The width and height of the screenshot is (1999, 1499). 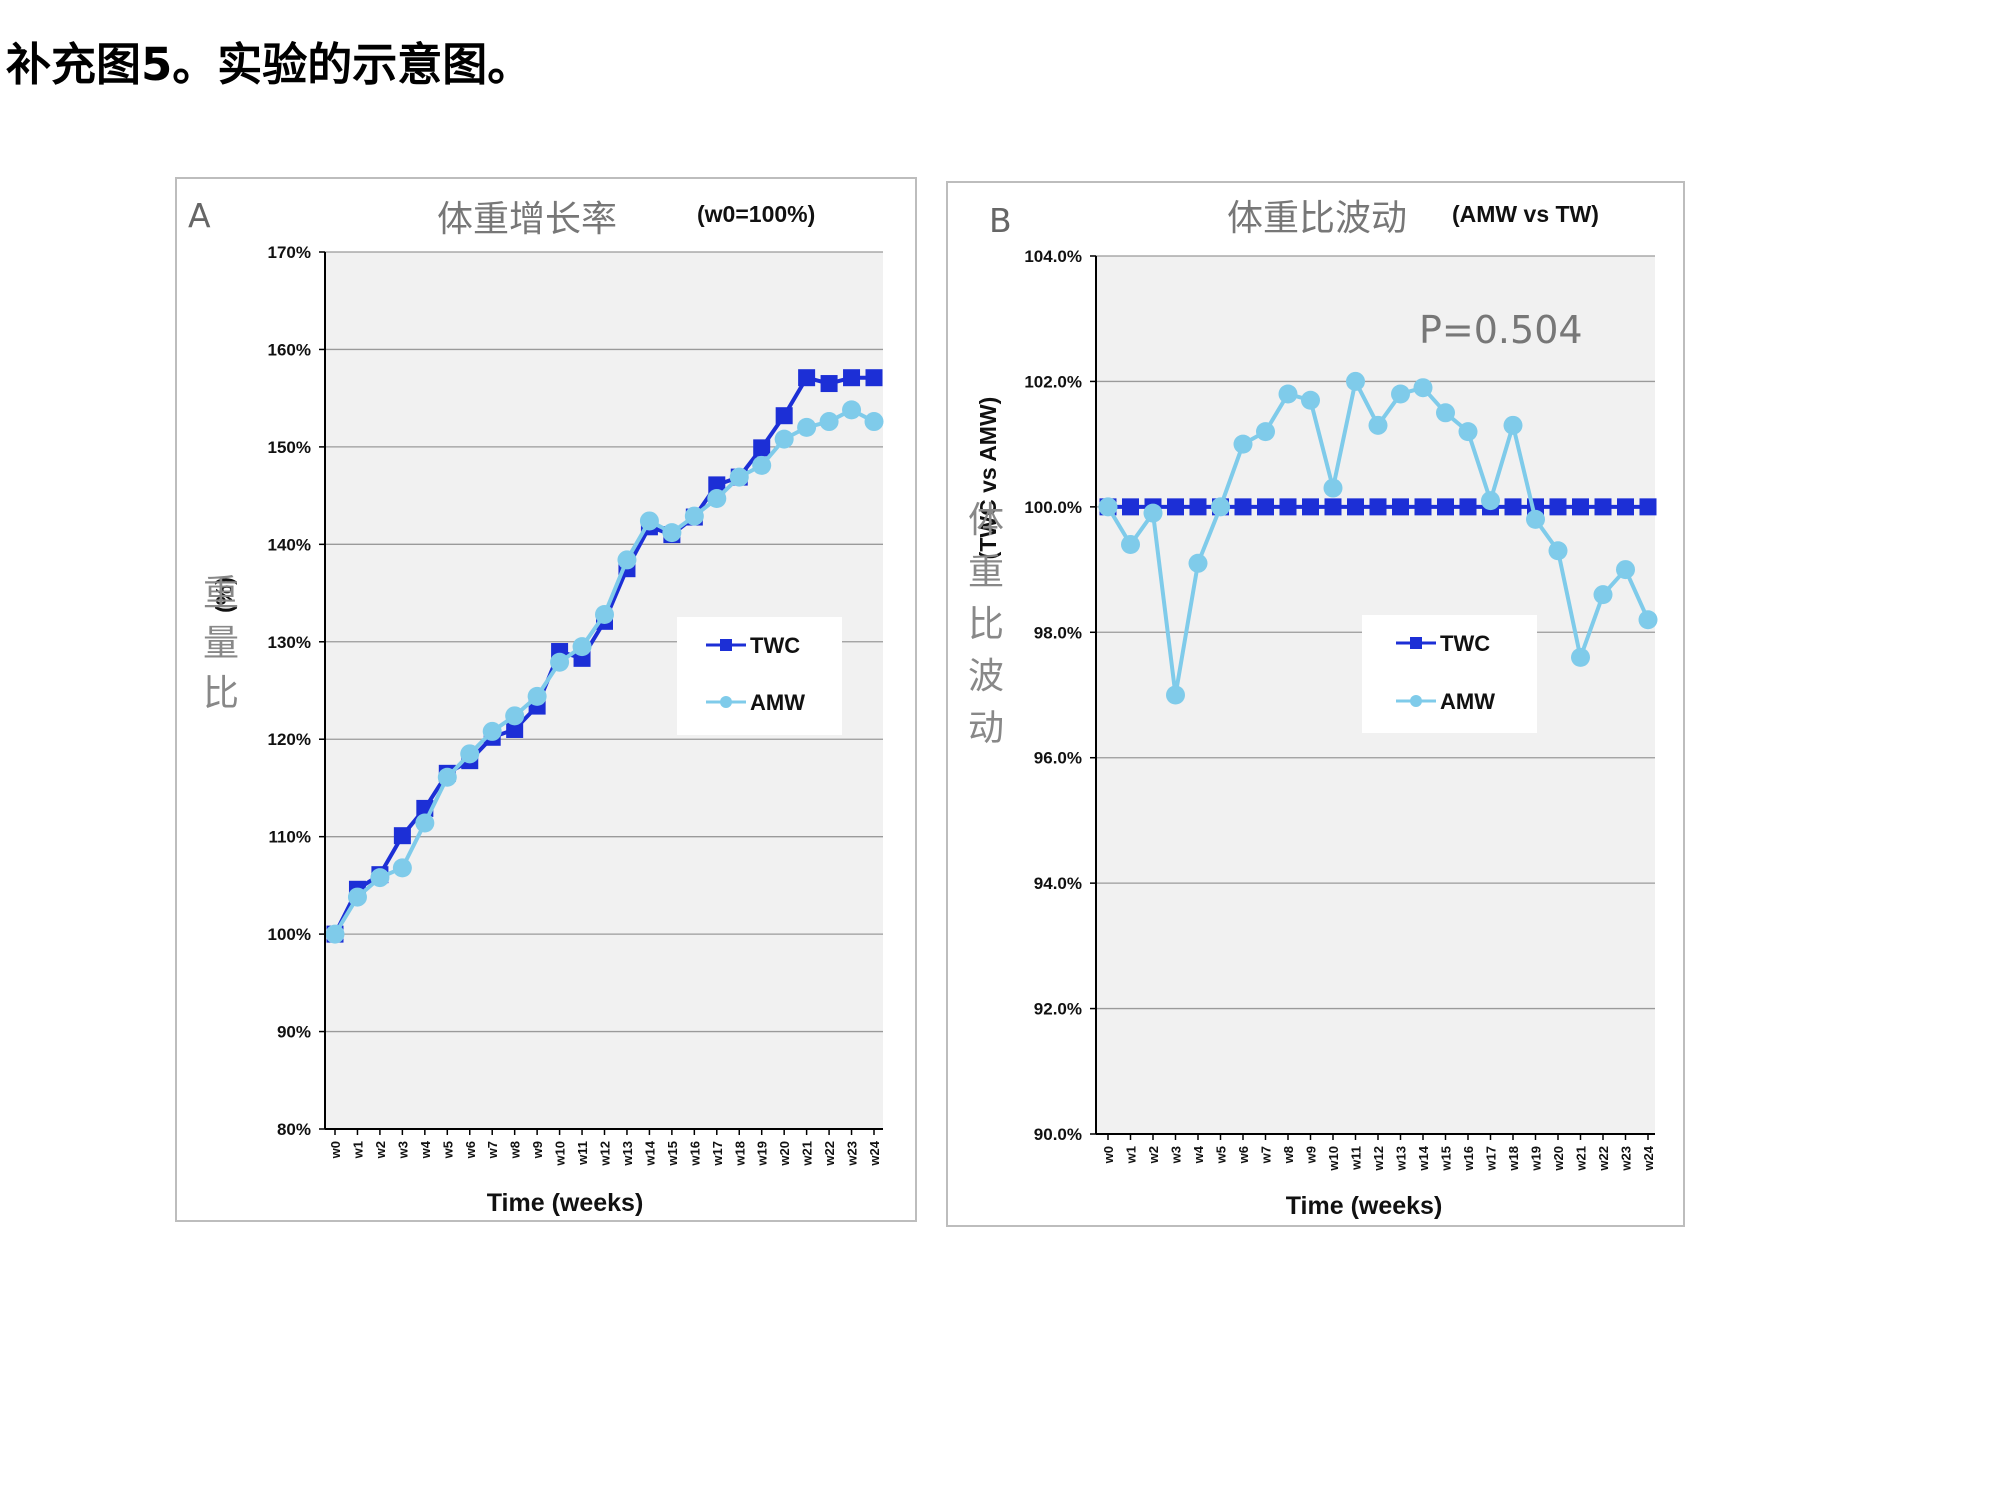 What do you see at coordinates (289, 739) in the screenshot?
I see `panel-a-y-tick-label: 120%` at bounding box center [289, 739].